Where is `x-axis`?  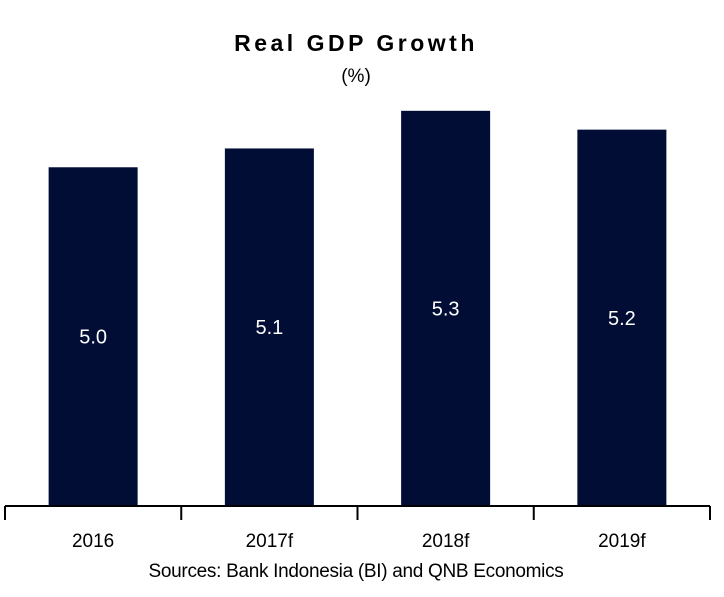
x-axis is located at coordinates (357, 512).